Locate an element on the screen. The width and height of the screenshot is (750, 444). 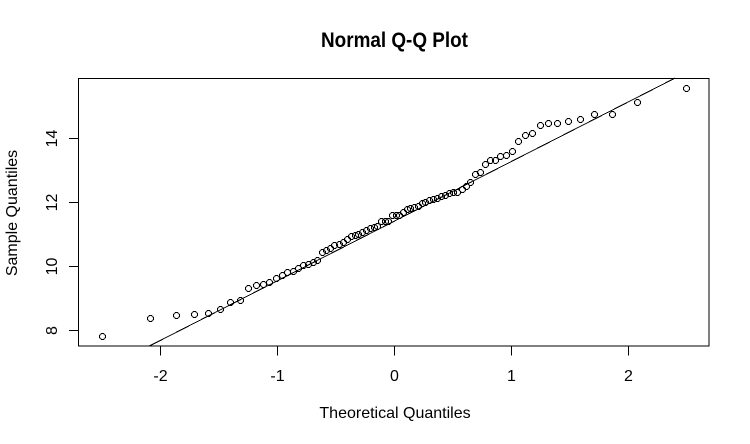
svg-text: Sample Quantiles is located at coordinates (12, 213).